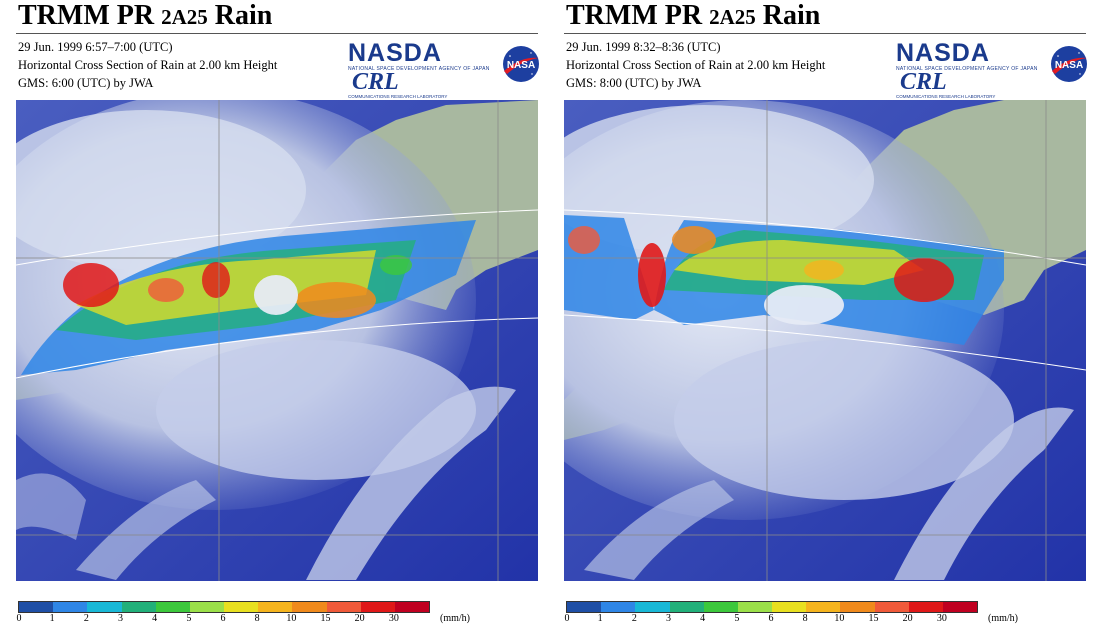 This screenshot has width=1100, height=630. I want to click on gms-line: GMS: 6:00 (UTC) by JWA, so click(86, 83).